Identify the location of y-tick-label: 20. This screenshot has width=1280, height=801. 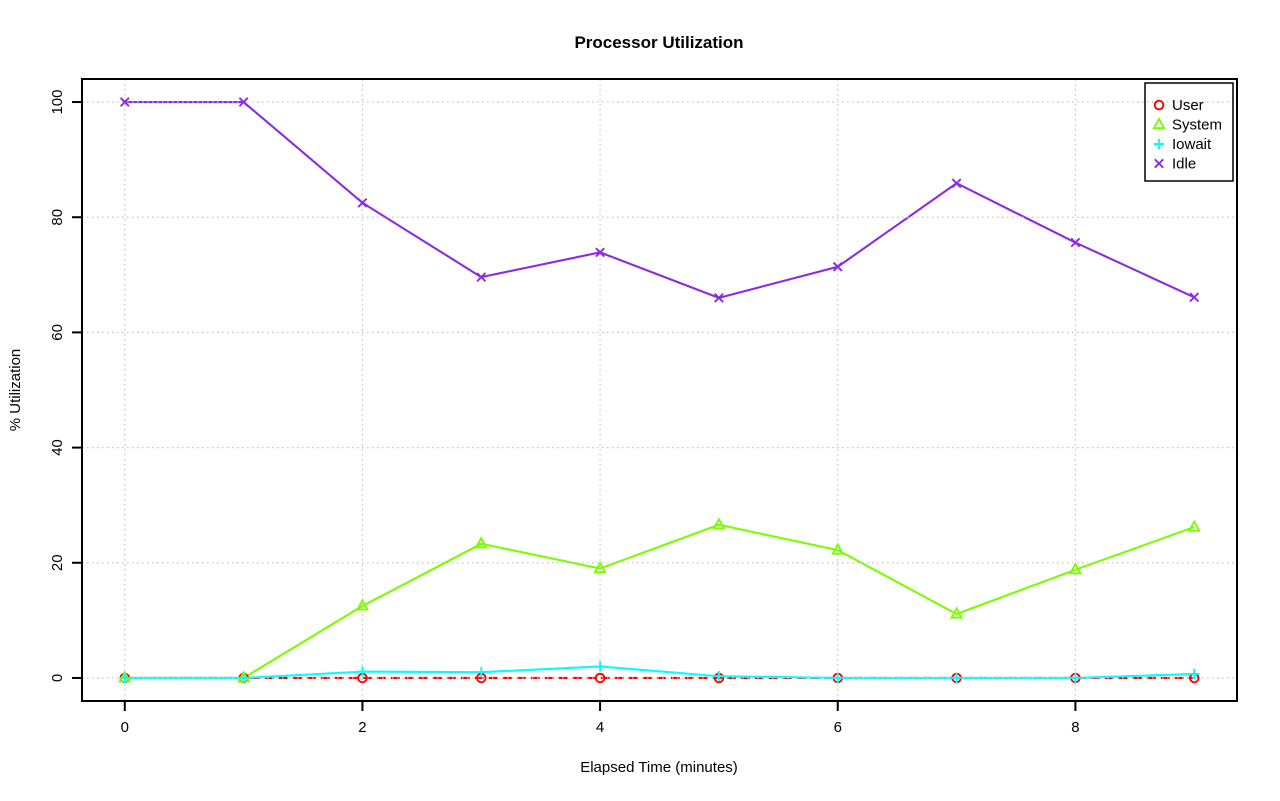
(57, 562).